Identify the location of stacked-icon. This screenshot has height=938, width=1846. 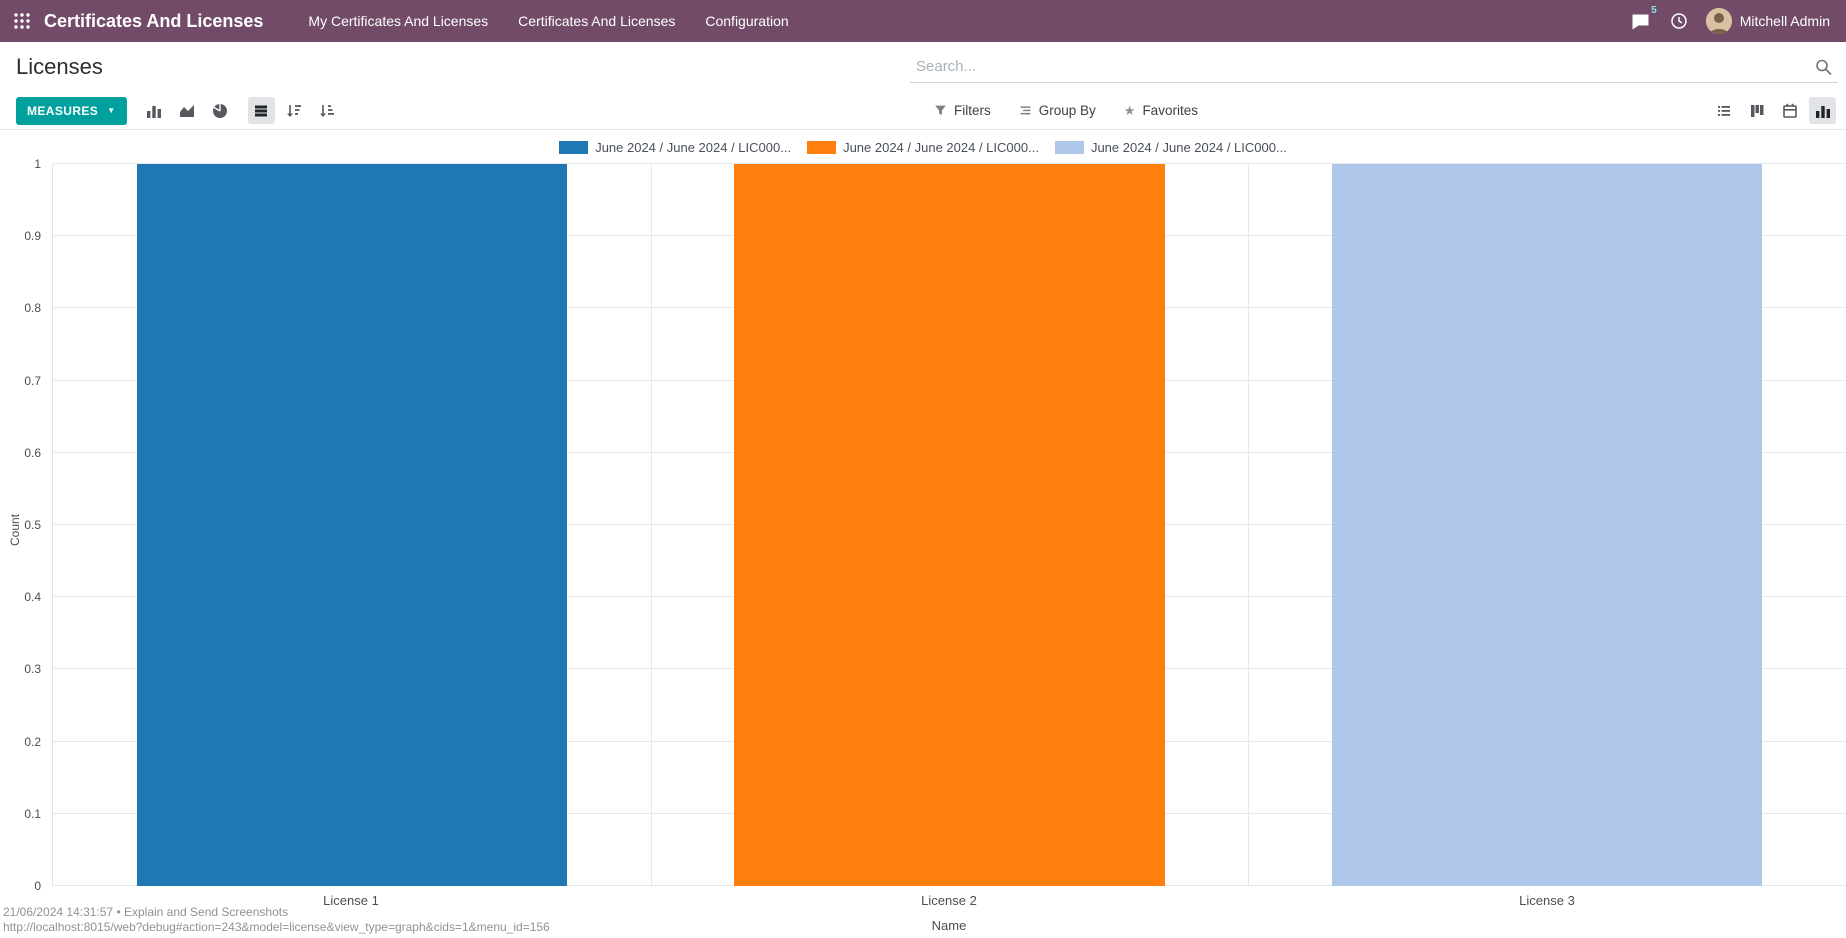
(261, 110).